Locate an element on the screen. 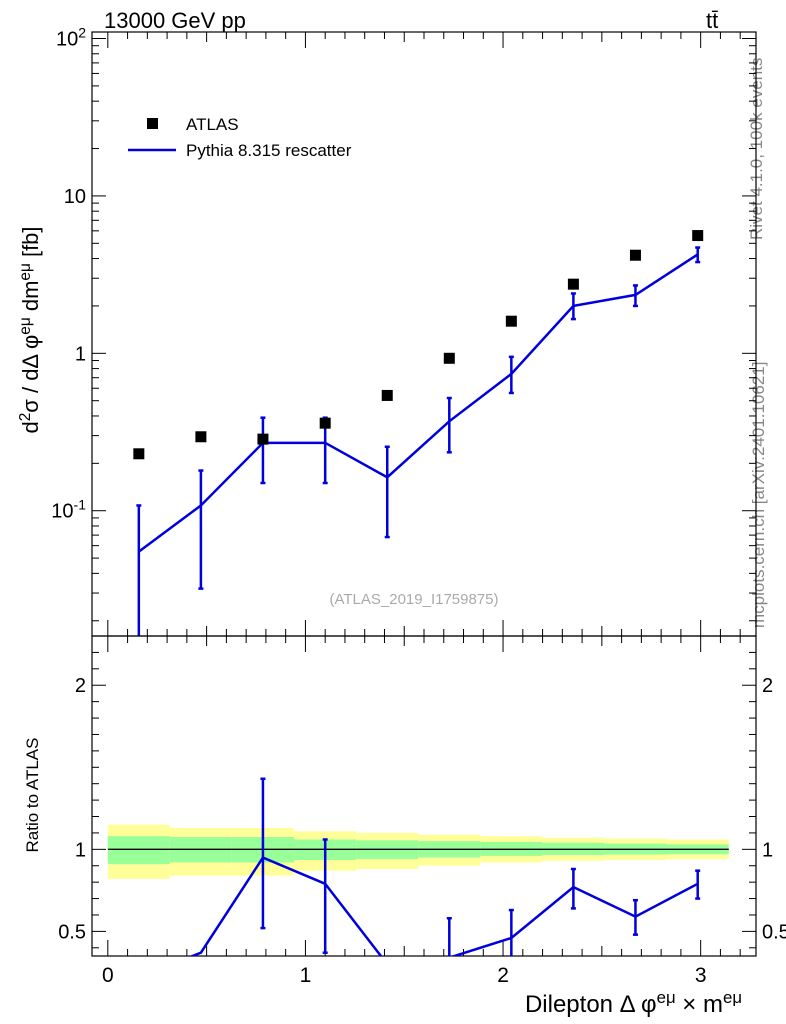 This screenshot has height=1024, width=786. ratio-y-tick-label: 2 is located at coordinates (80, 686).